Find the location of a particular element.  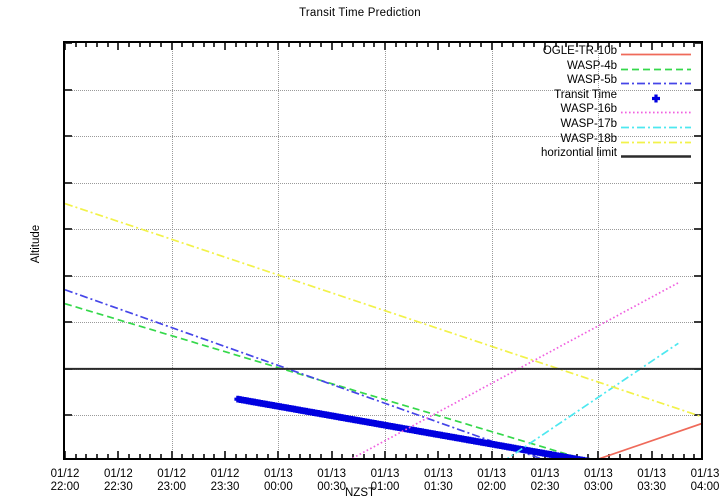

series-transit-time is located at coordinates (412, 426).